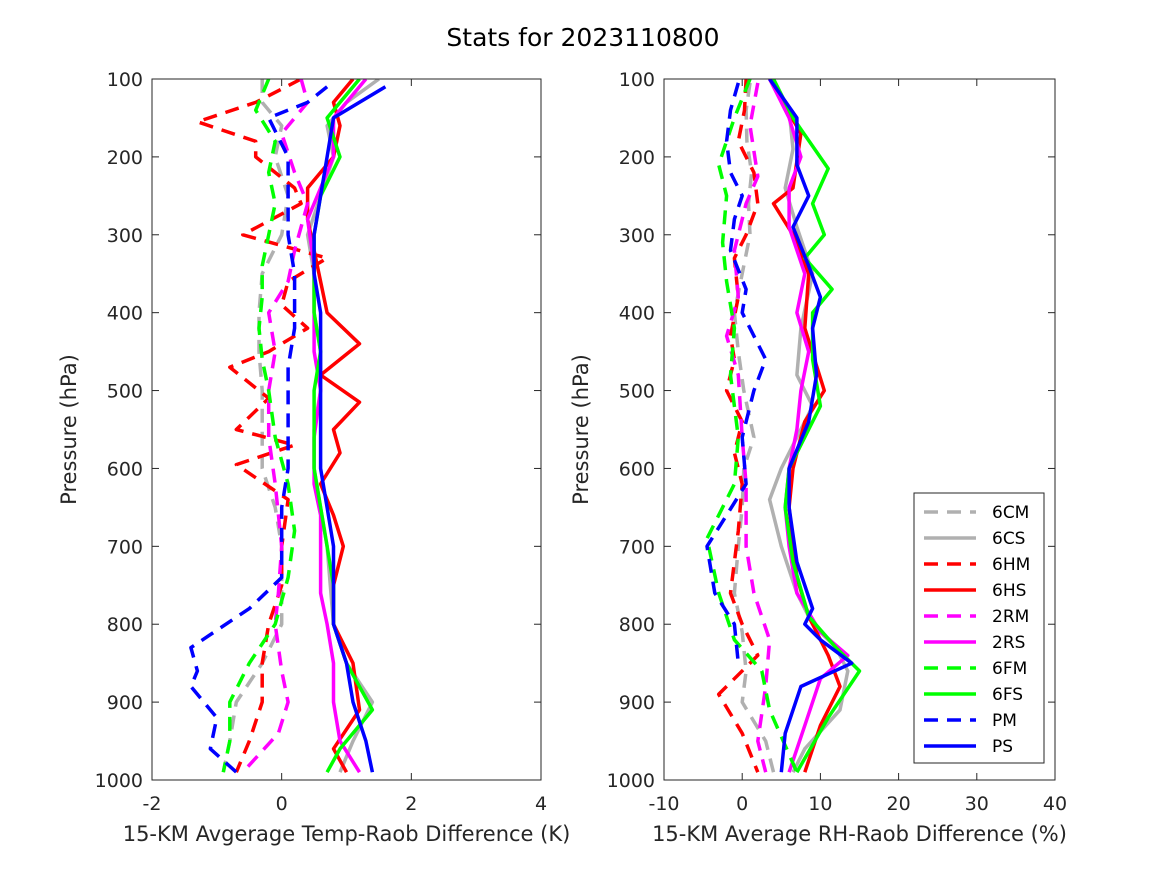  What do you see at coordinates (1055, 804) in the screenshot?
I see `x-tick-label: 40` at bounding box center [1055, 804].